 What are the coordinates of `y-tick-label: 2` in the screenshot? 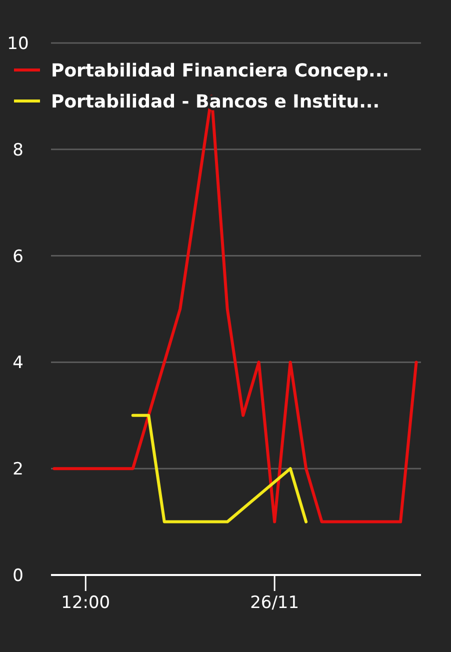 It's located at (18, 470).